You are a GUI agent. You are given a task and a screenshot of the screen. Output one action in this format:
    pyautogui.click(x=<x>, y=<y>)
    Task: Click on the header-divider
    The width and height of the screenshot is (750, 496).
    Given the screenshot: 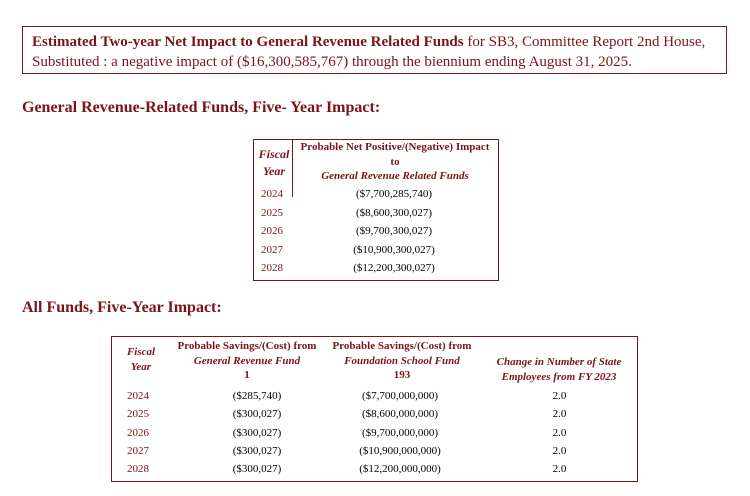 What is the action you would take?
    pyautogui.click(x=292, y=168)
    